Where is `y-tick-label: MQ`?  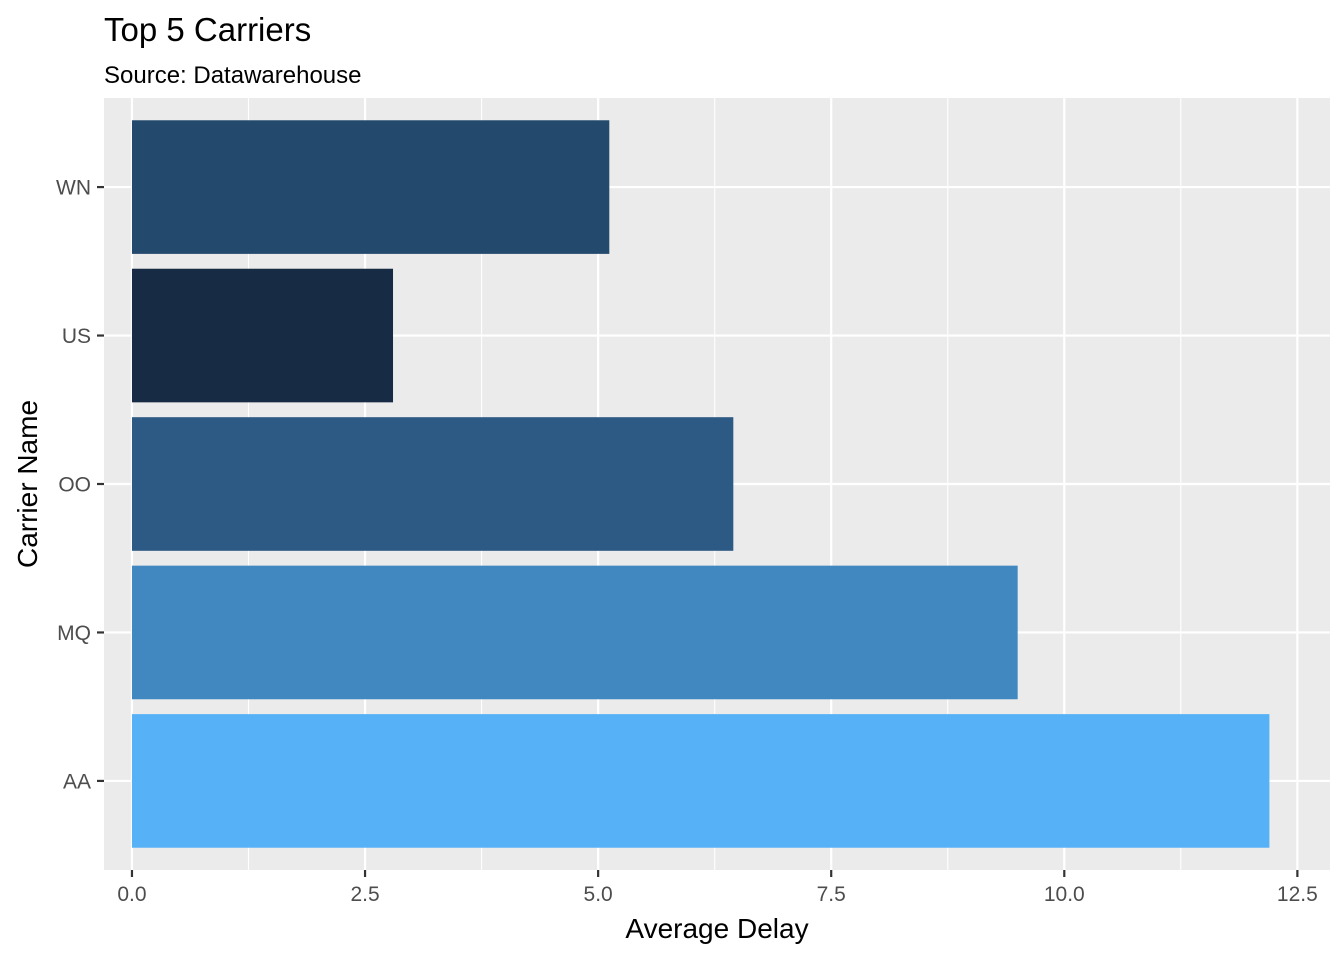 y-tick-label: MQ is located at coordinates (74, 633).